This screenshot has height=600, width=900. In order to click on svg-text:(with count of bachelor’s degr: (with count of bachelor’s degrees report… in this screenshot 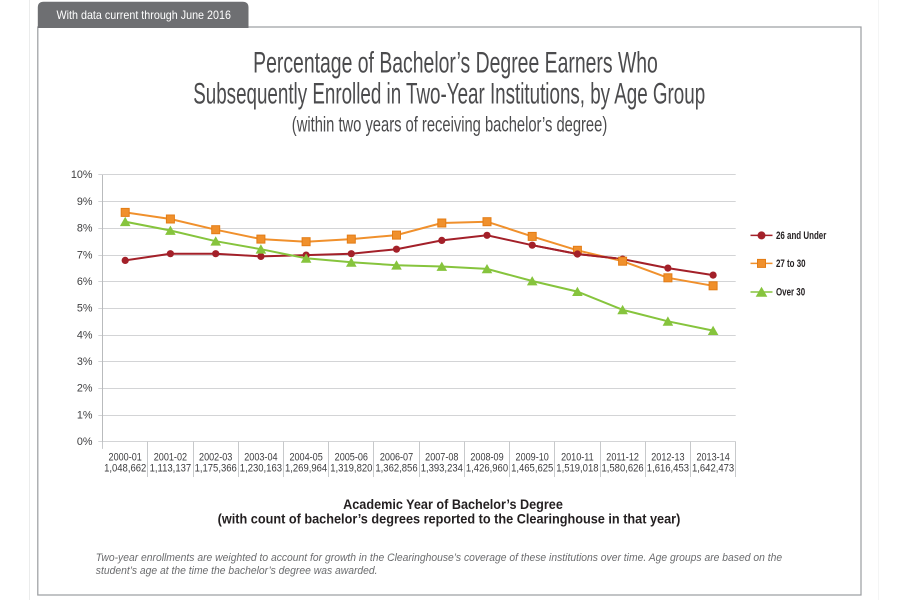, I will do `click(449, 518)`.